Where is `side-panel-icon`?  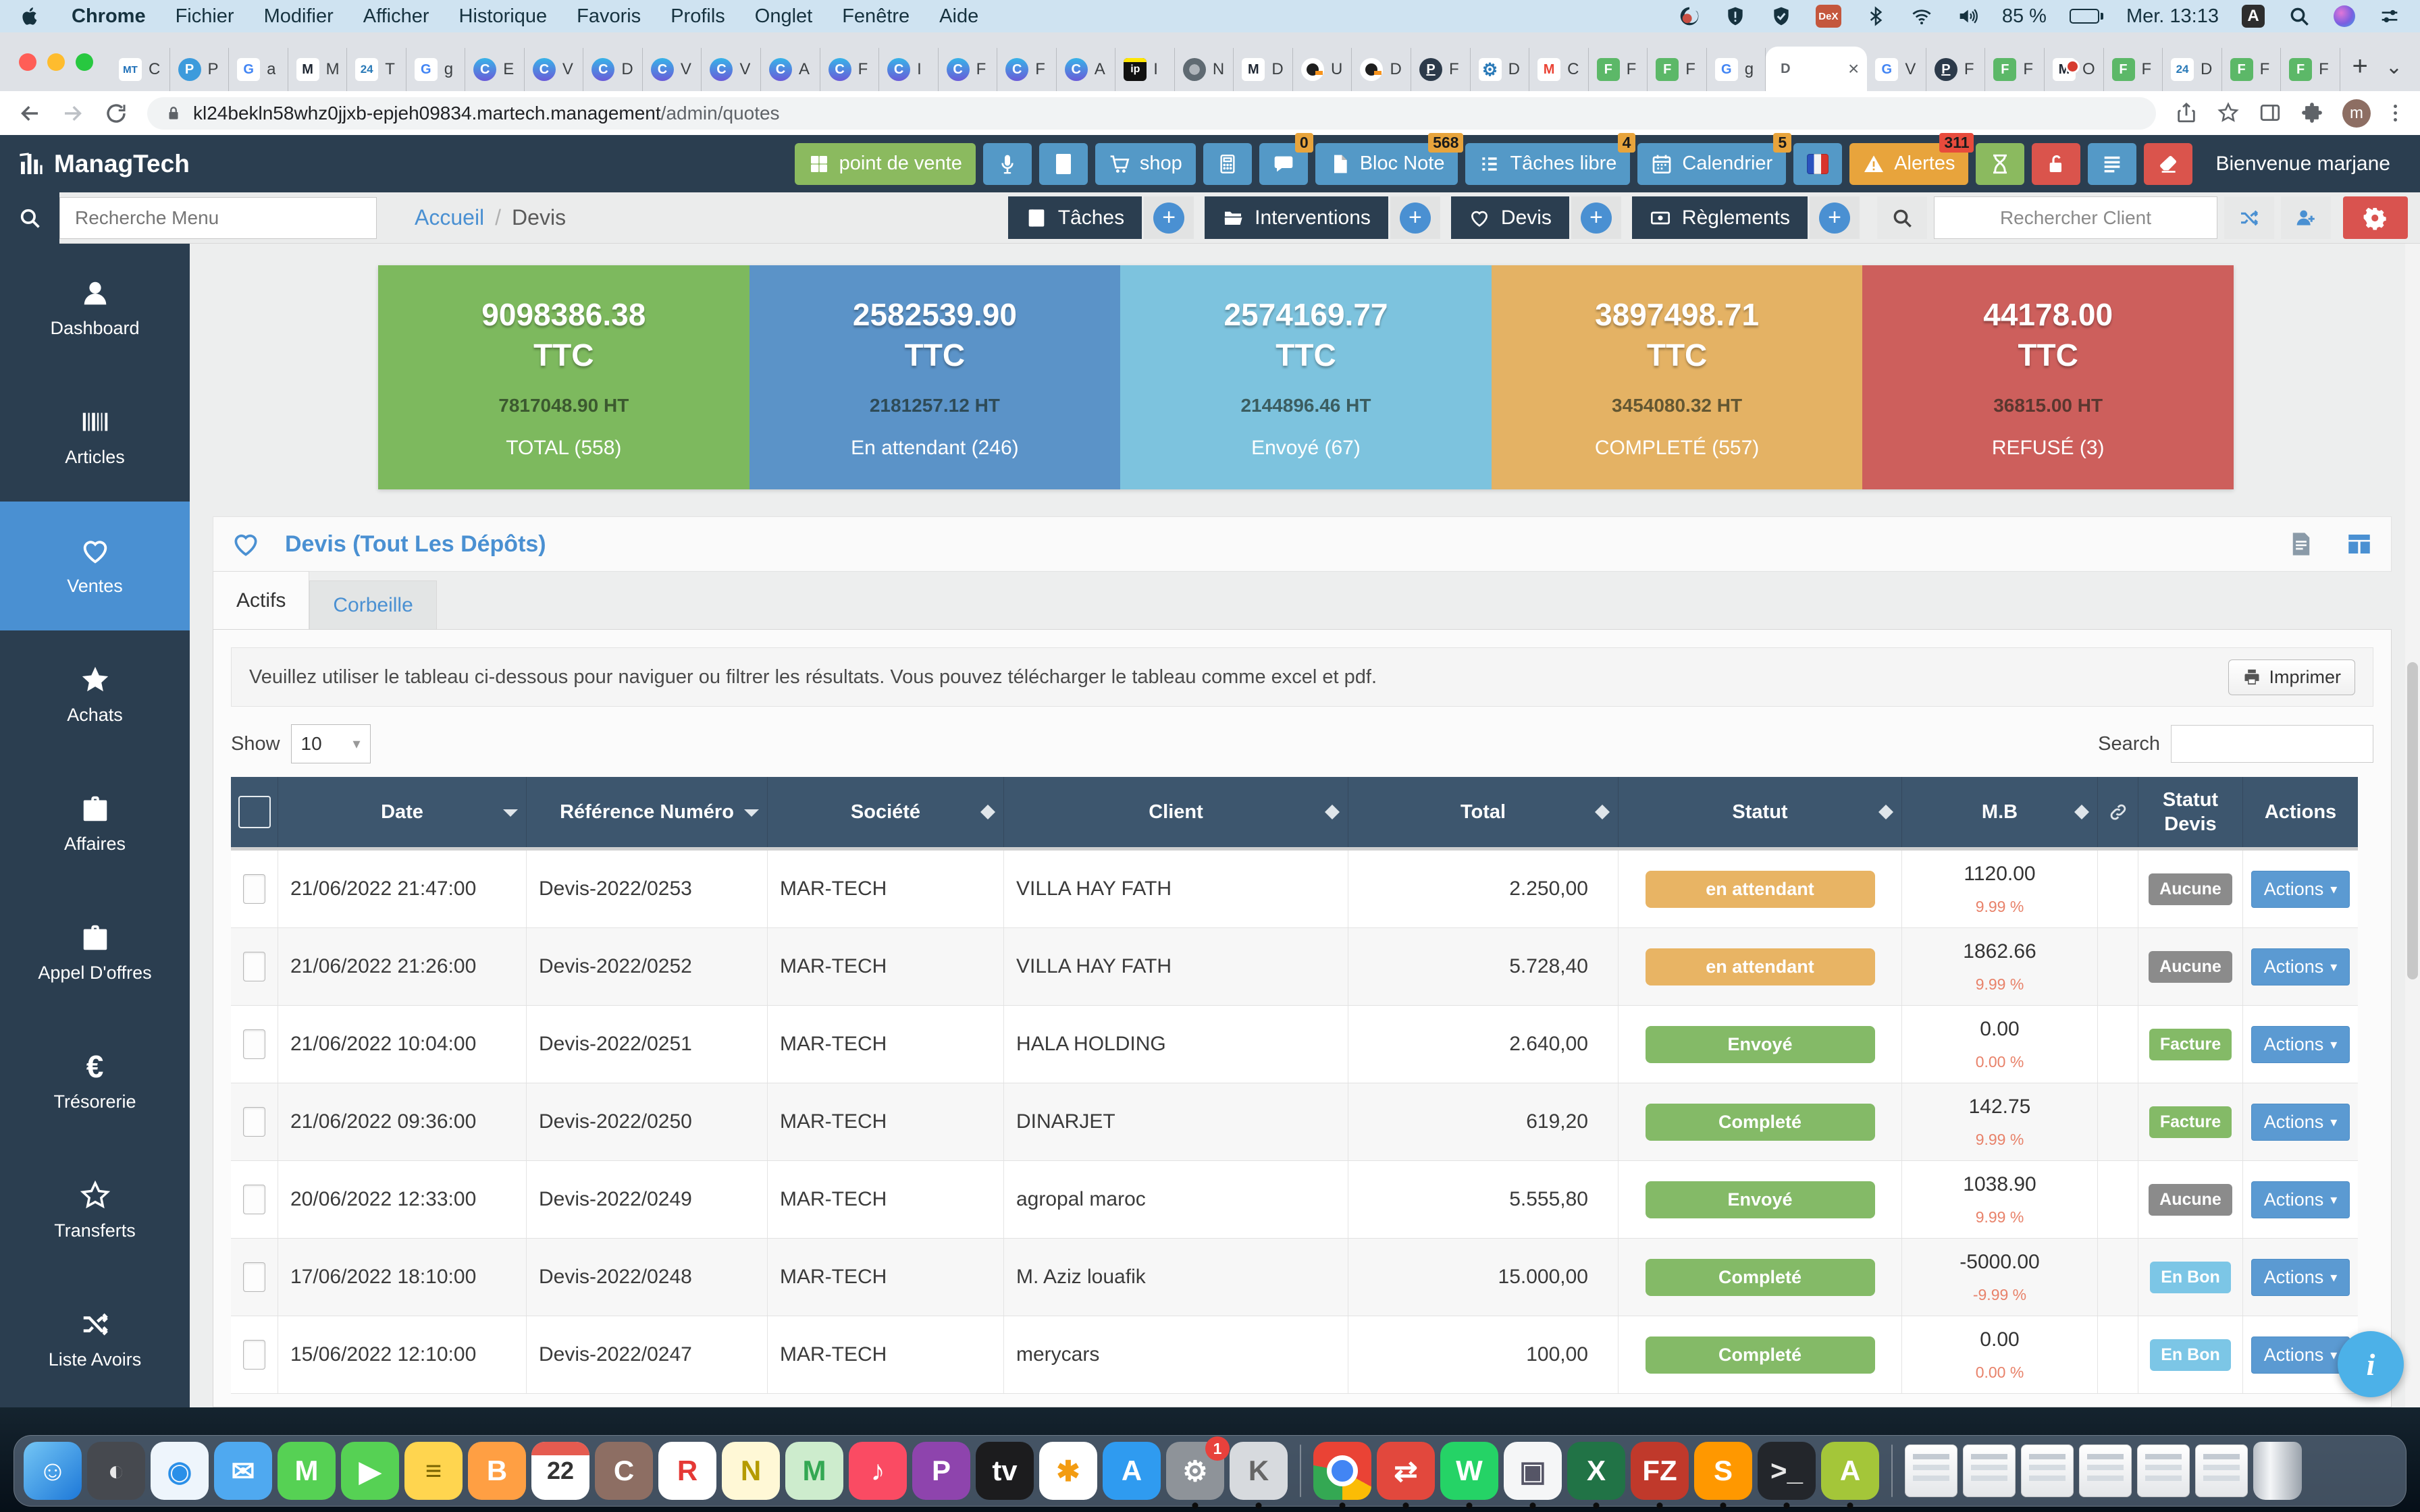 side-panel-icon is located at coordinates (2271, 114).